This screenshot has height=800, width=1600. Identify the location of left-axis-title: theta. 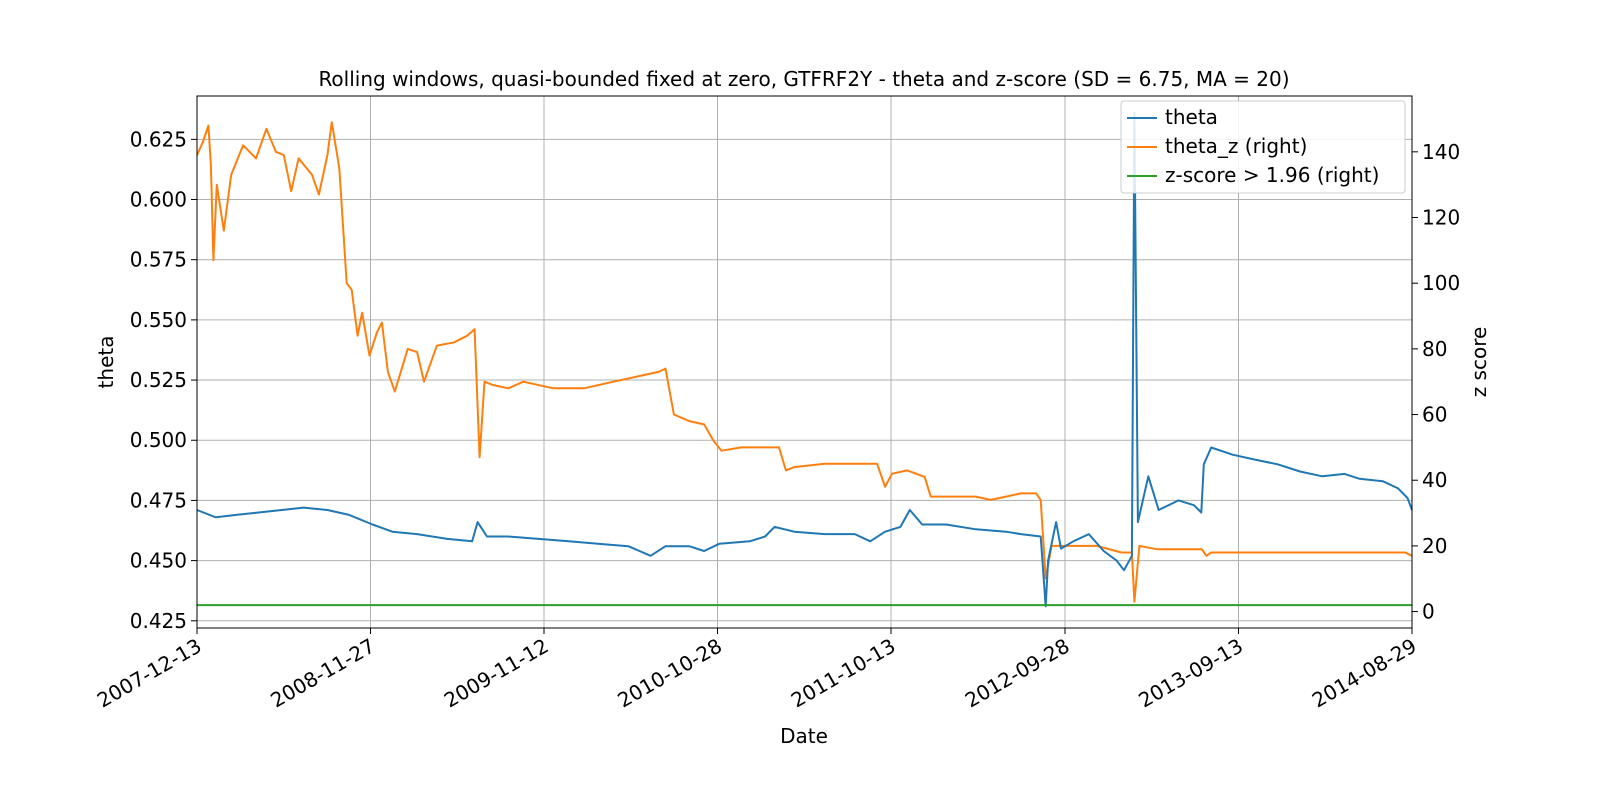
(106, 362).